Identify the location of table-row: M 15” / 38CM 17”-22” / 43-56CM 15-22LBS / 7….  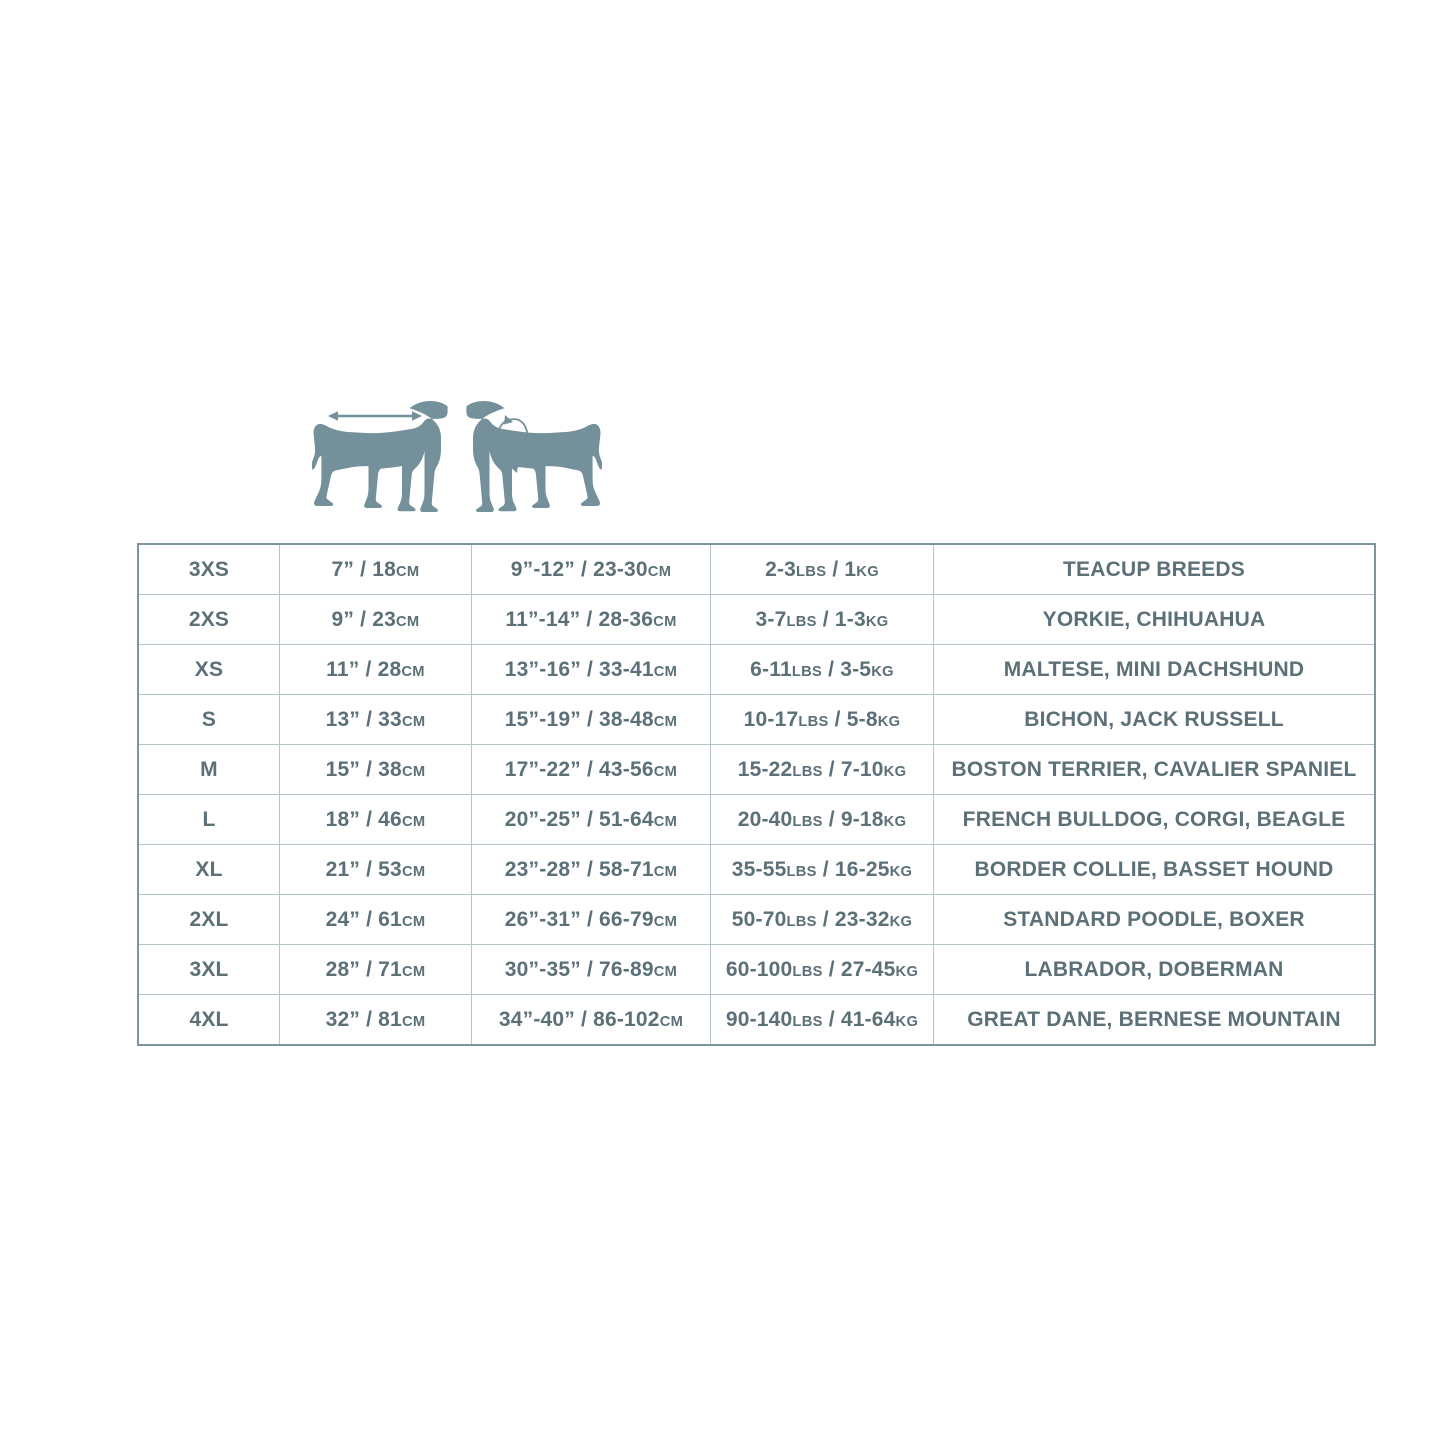
(756, 769).